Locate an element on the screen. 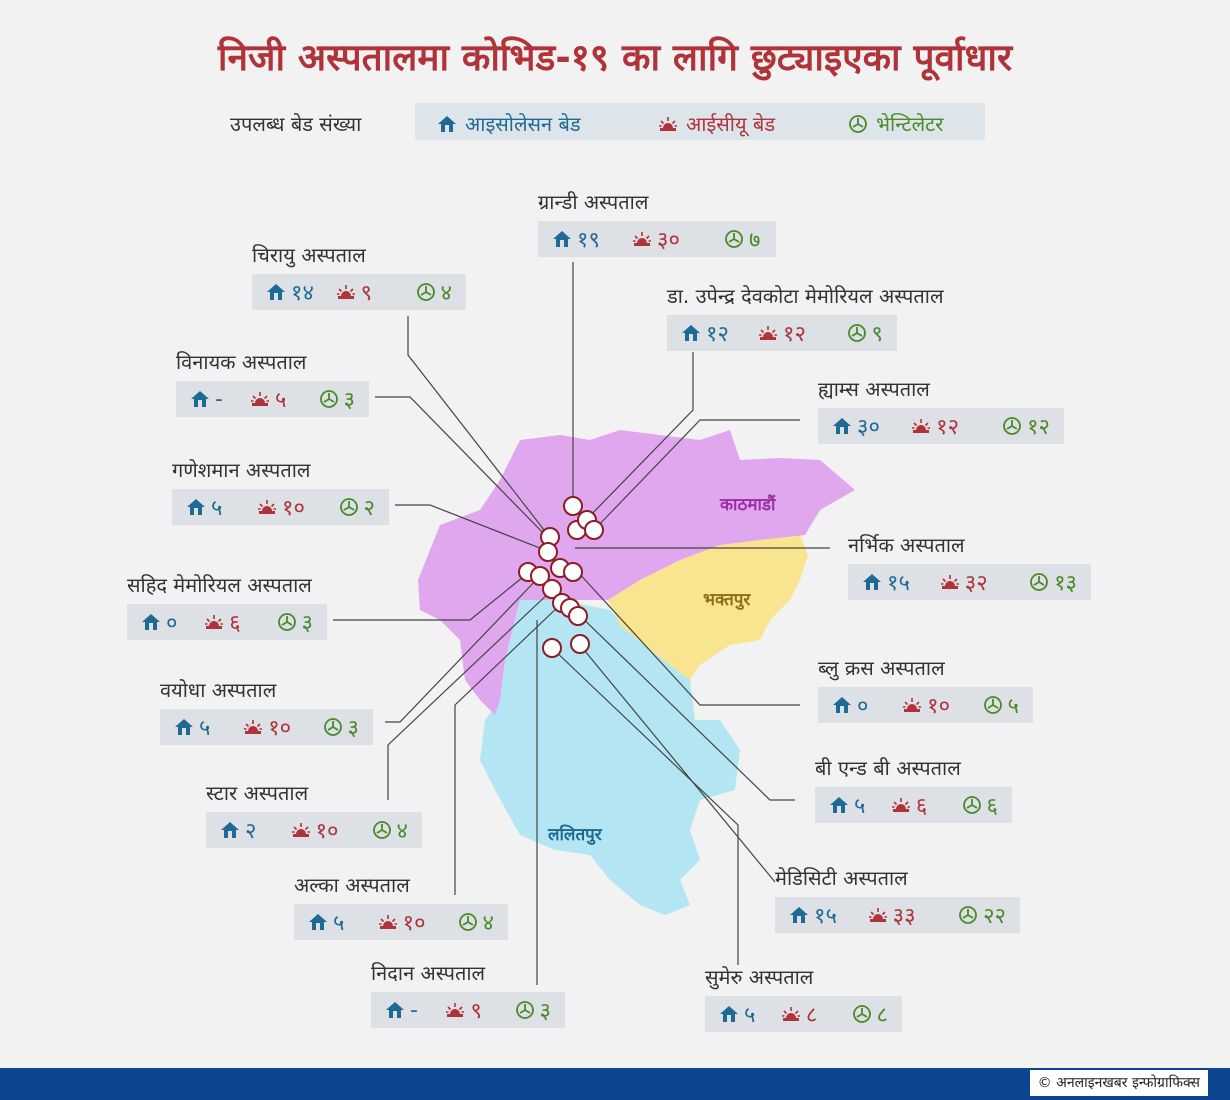  hospital-card: चिरायु अस्पताल १४ ९ ४ is located at coordinates (359, 275).